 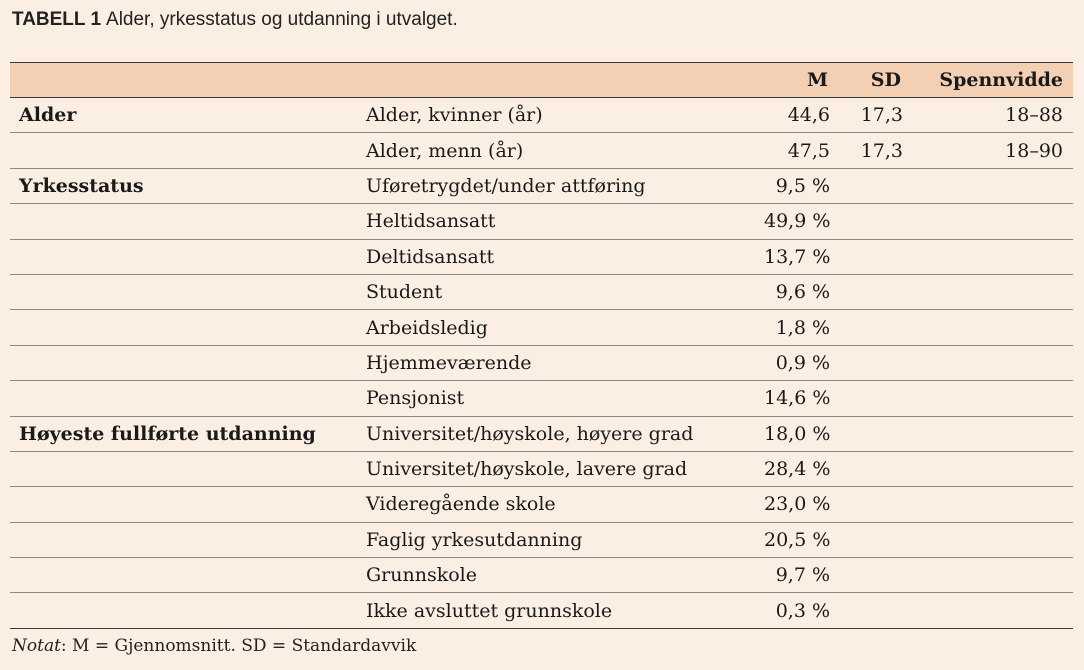 I want to click on table-row: Ikke avsluttet grunnskole 0,3 %, so click(x=541, y=610).